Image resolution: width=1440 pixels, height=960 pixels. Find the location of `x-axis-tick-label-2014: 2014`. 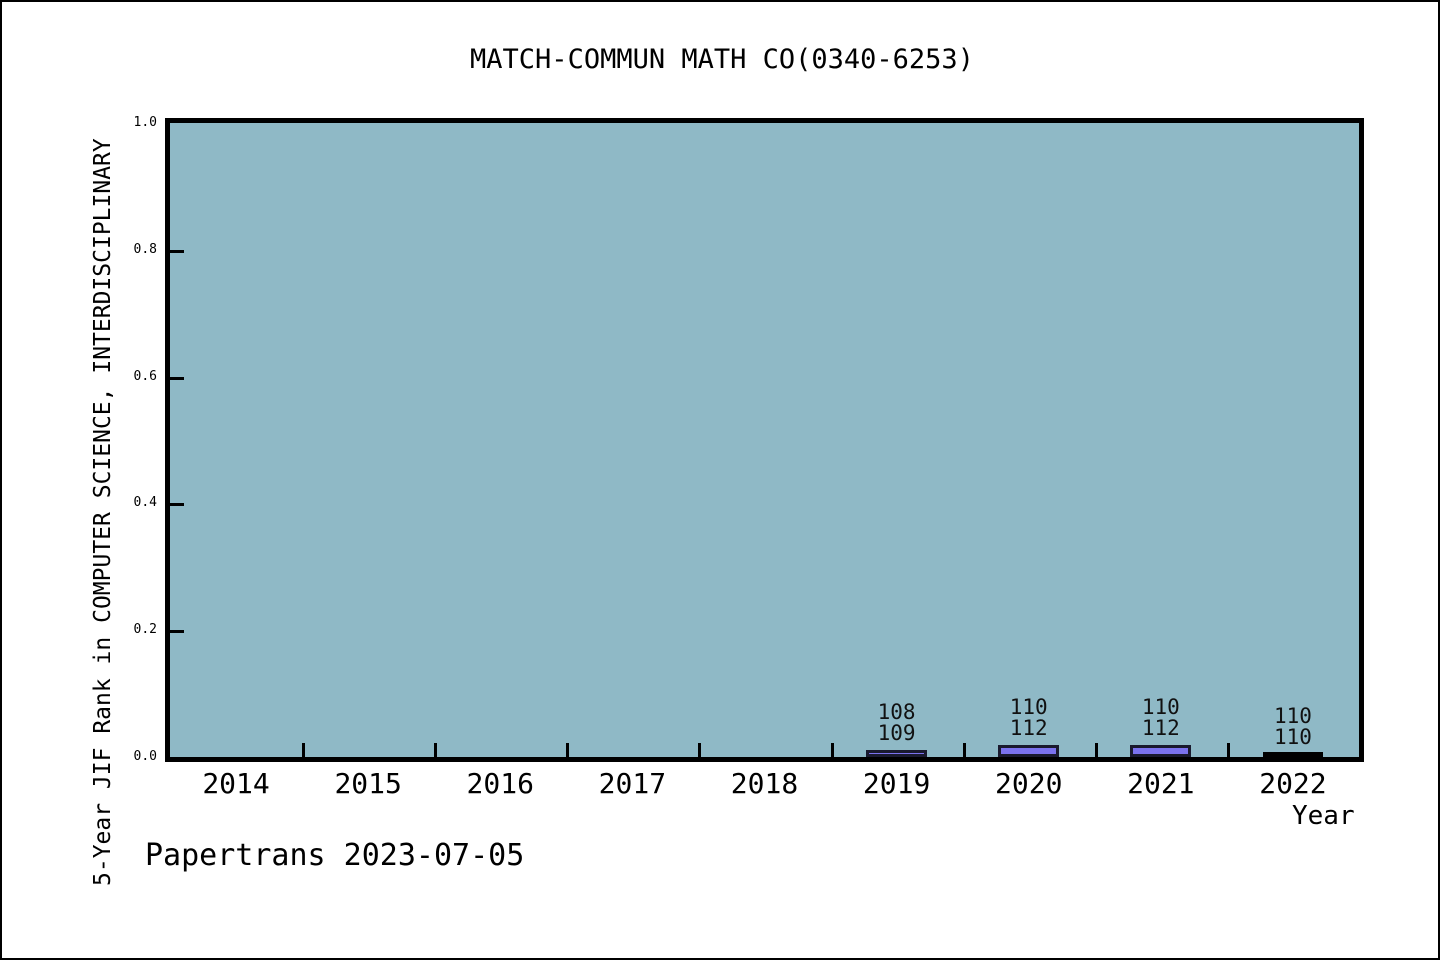

x-axis-tick-label-2014: 2014 is located at coordinates (236, 783).